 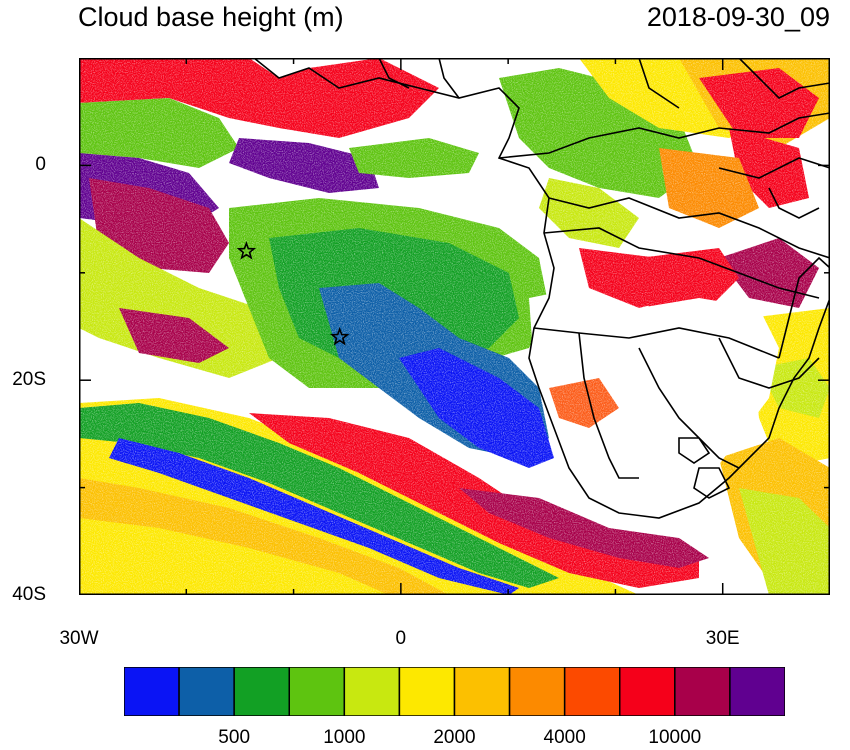 I want to click on star-markers, so click(x=293, y=293).